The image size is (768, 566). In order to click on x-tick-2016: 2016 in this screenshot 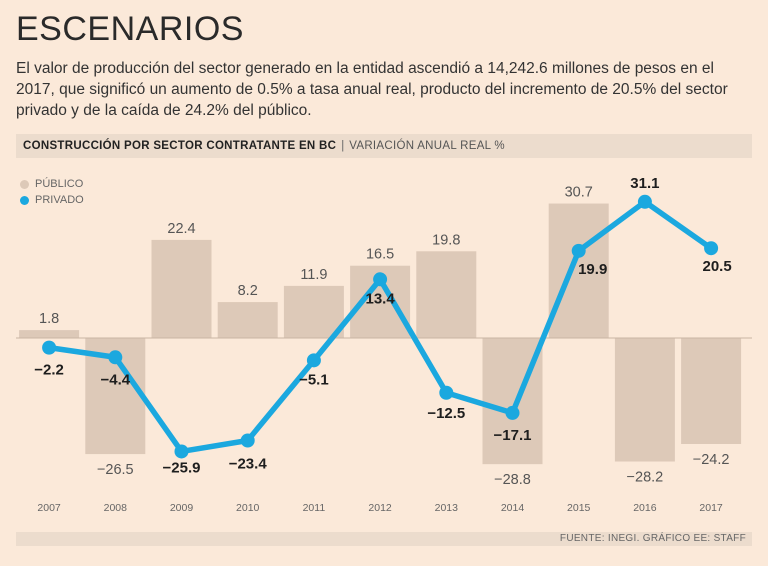, I will do `click(645, 508)`.